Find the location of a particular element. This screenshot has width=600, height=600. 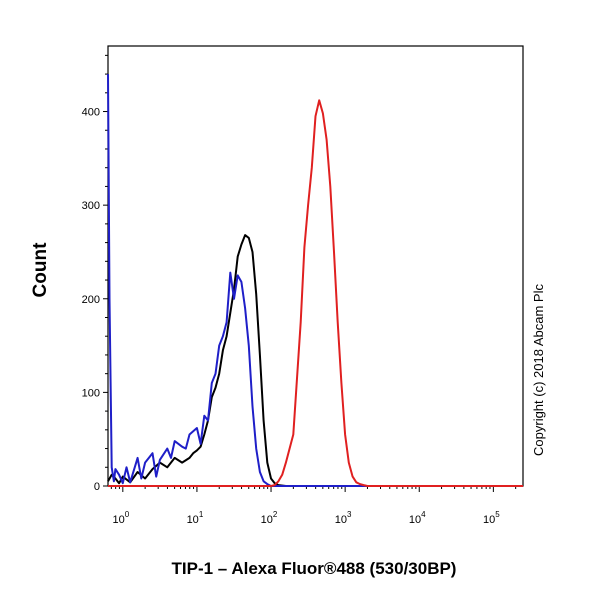

y-tick-label: 100 is located at coordinates (91, 393).